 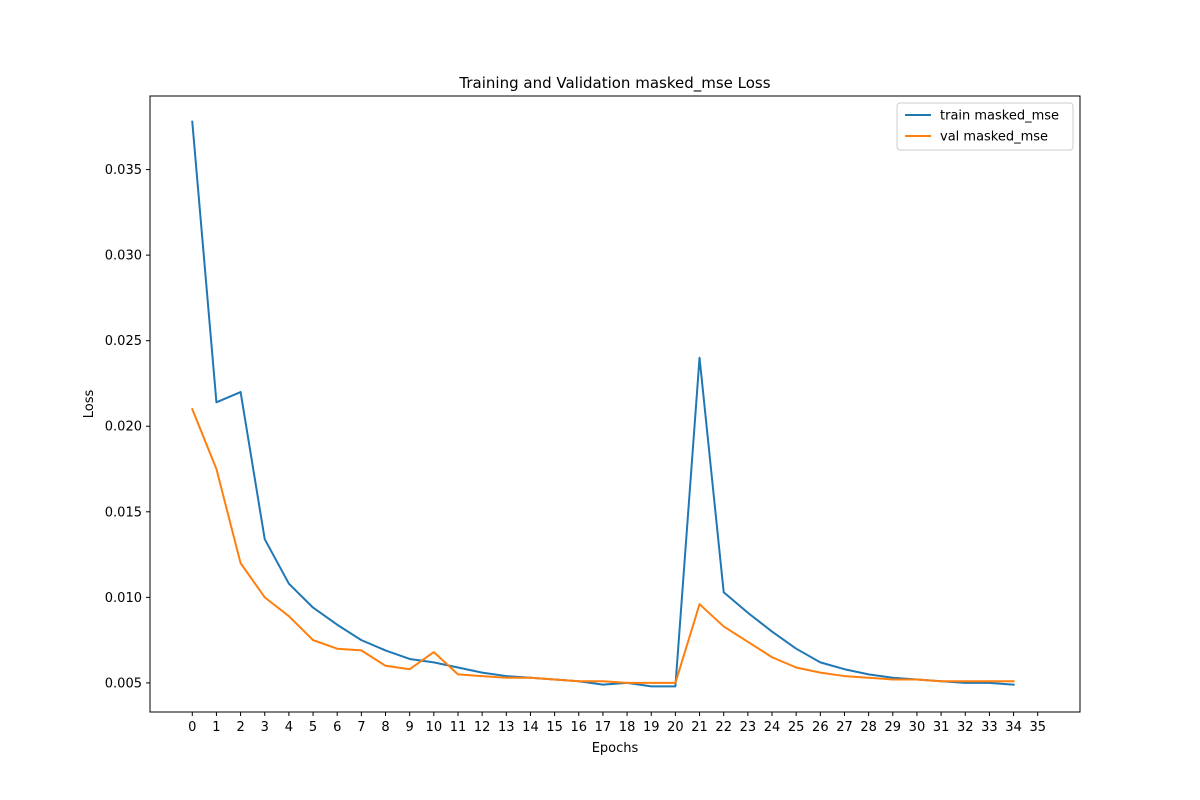 What do you see at coordinates (385, 727) in the screenshot?
I see `x-tick-label: 8` at bounding box center [385, 727].